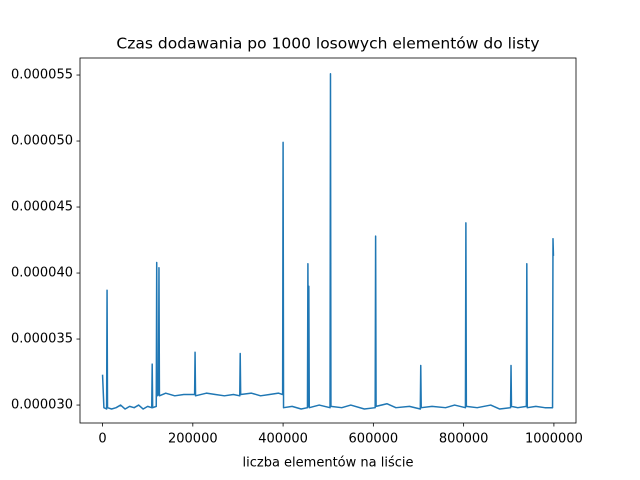  What do you see at coordinates (42, 141) in the screenshot?
I see `y-tick-label: 0.000050` at bounding box center [42, 141].